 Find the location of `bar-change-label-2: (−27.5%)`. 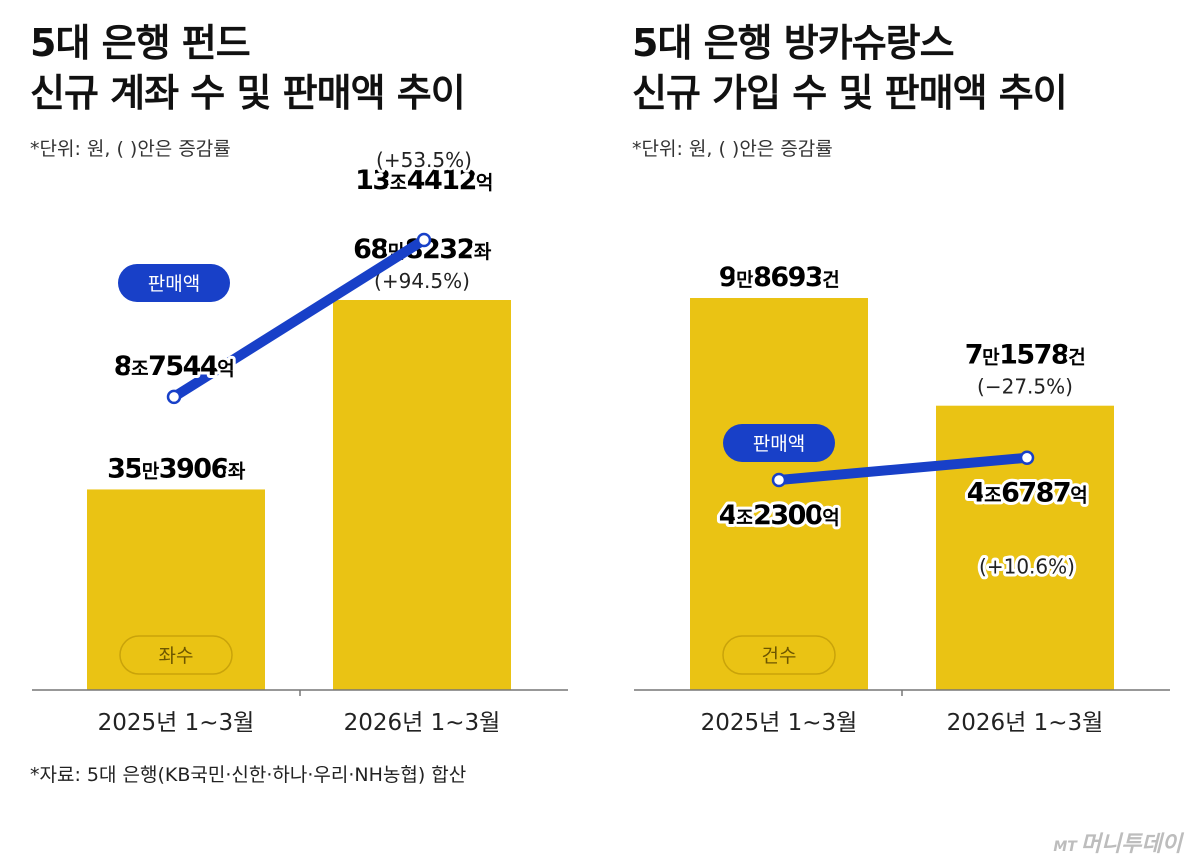

bar-change-label-2: (−27.5%) is located at coordinates (1025, 387).